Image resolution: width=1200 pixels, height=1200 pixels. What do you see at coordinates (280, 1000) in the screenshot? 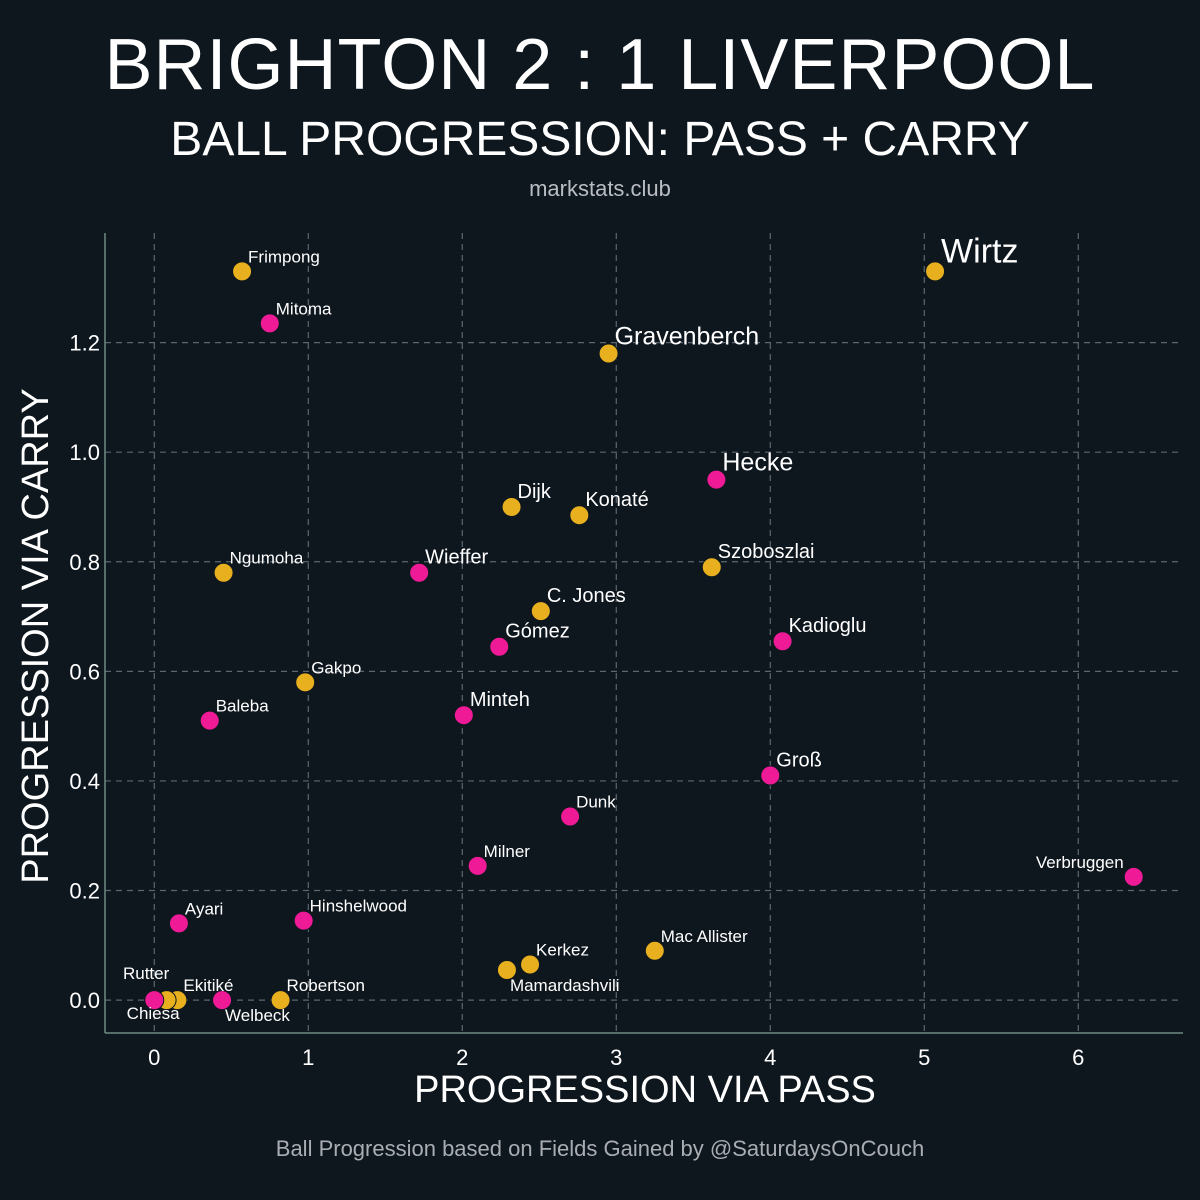
I see `point-robertson` at bounding box center [280, 1000].